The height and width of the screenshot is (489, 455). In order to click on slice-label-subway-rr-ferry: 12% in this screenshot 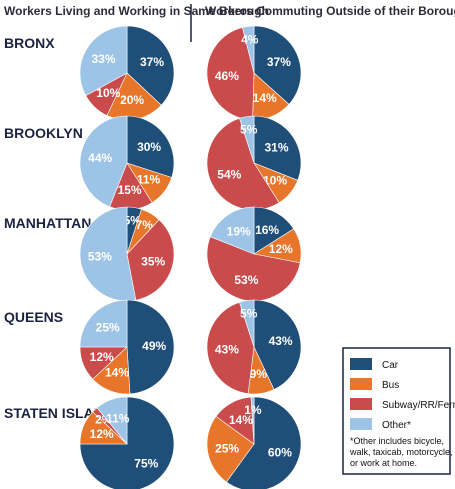, I will do `click(102, 357)`.